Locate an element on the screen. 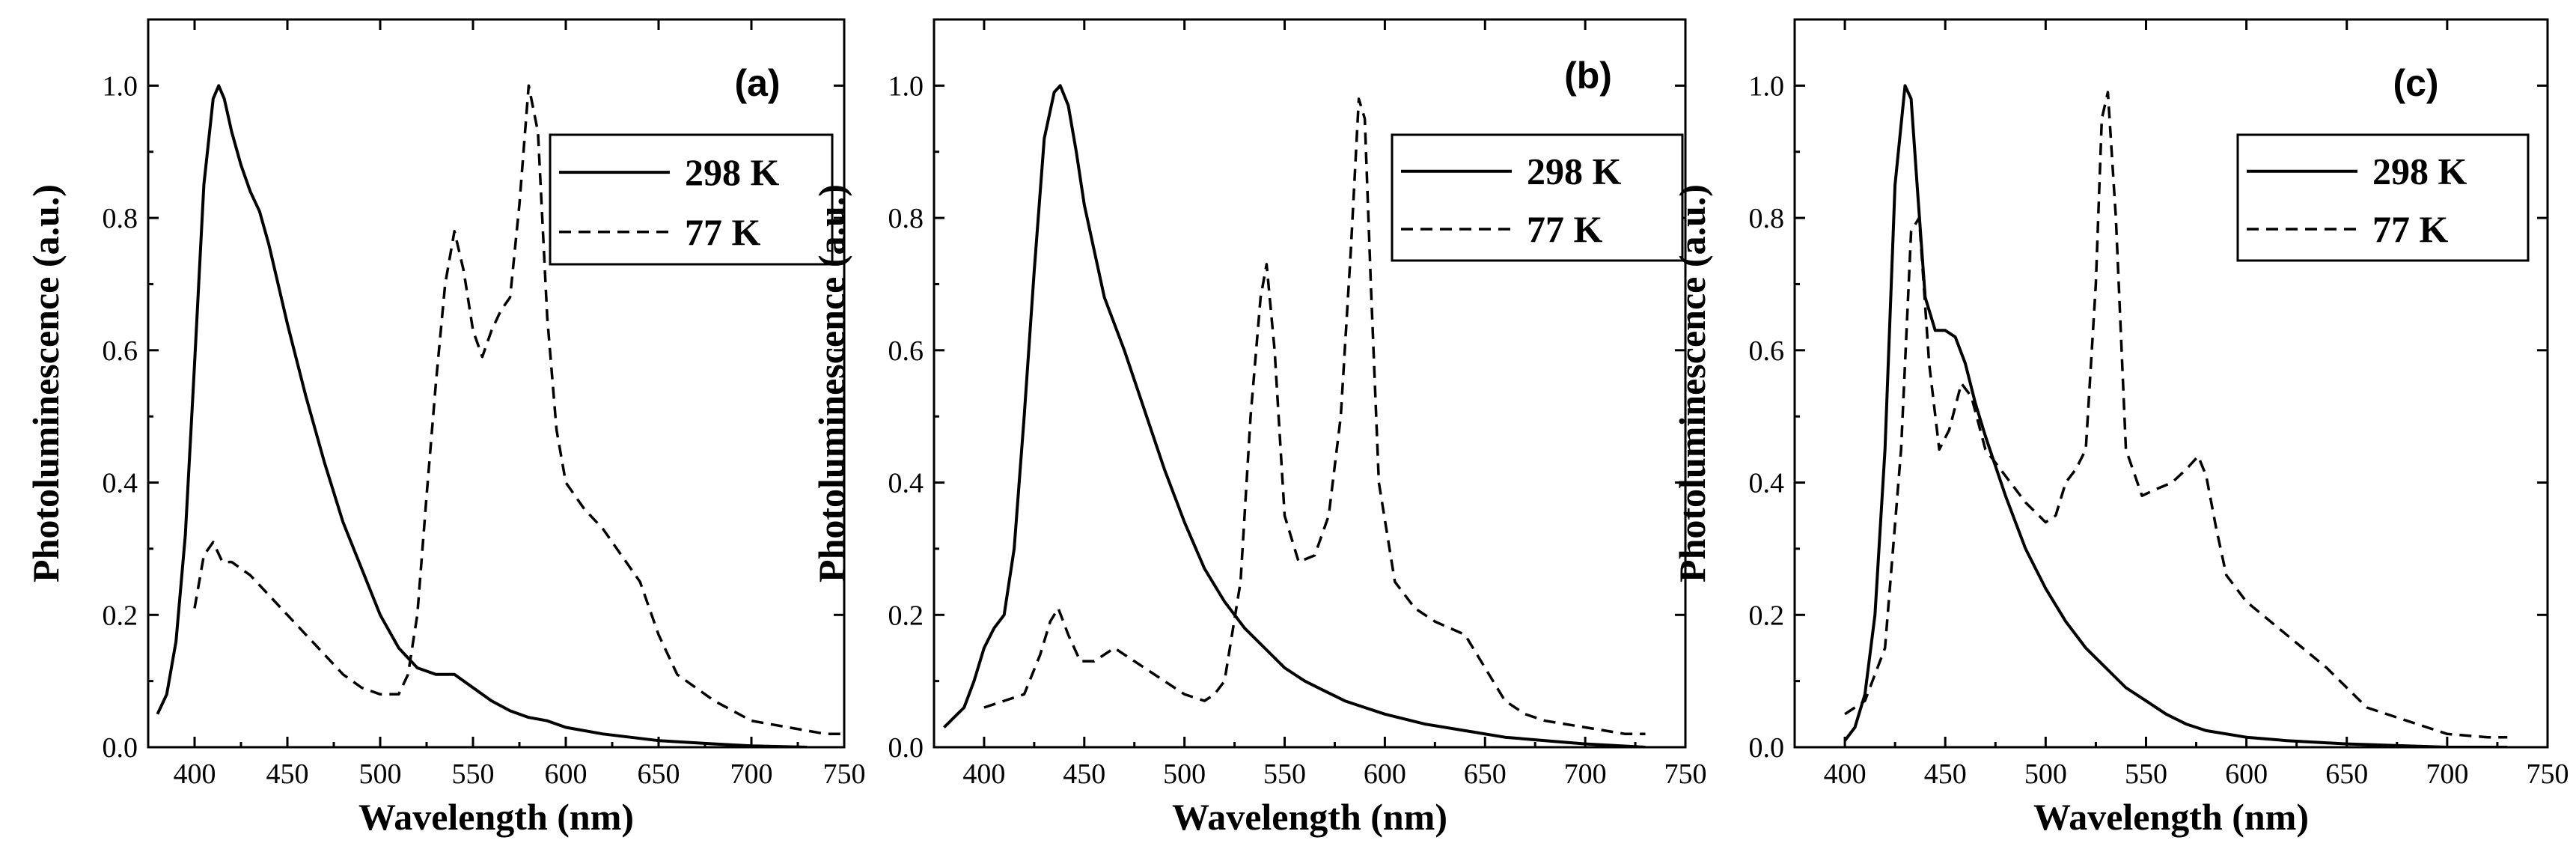 The height and width of the screenshot is (867, 2576). panel-label: (c) is located at coordinates (2415, 83).